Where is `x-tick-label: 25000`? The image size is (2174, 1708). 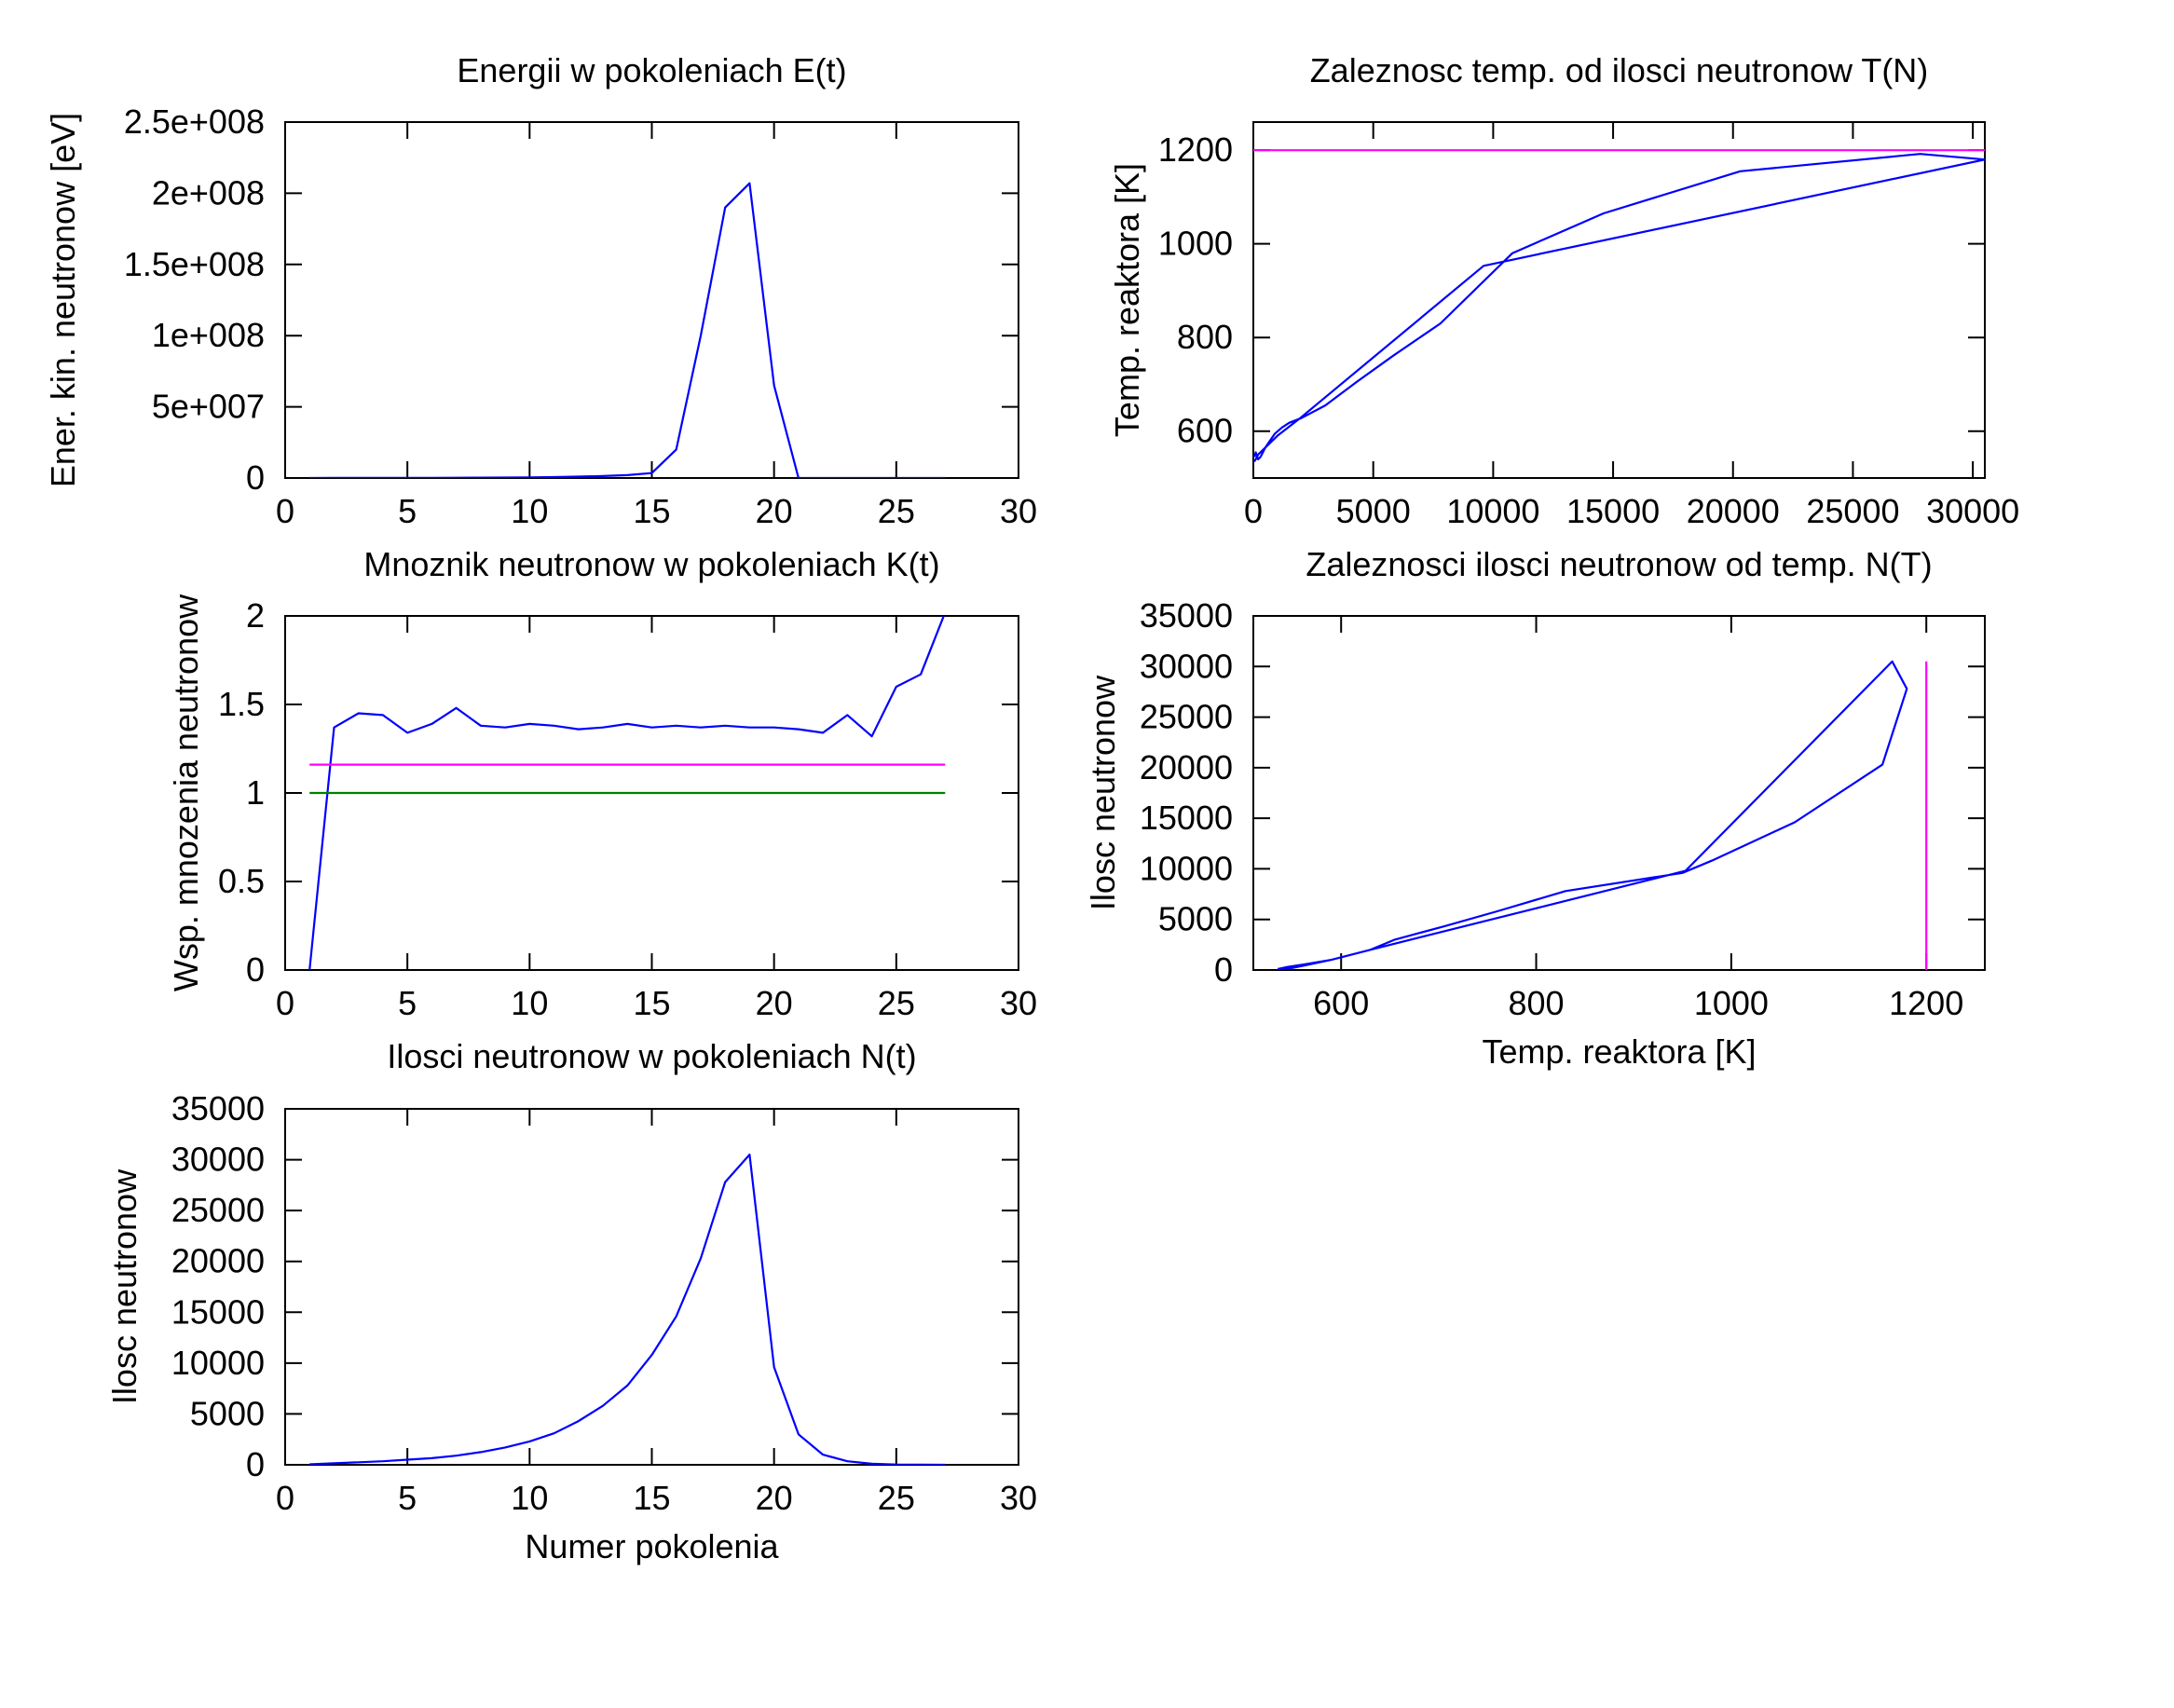
x-tick-label: 25000 is located at coordinates (1852, 511).